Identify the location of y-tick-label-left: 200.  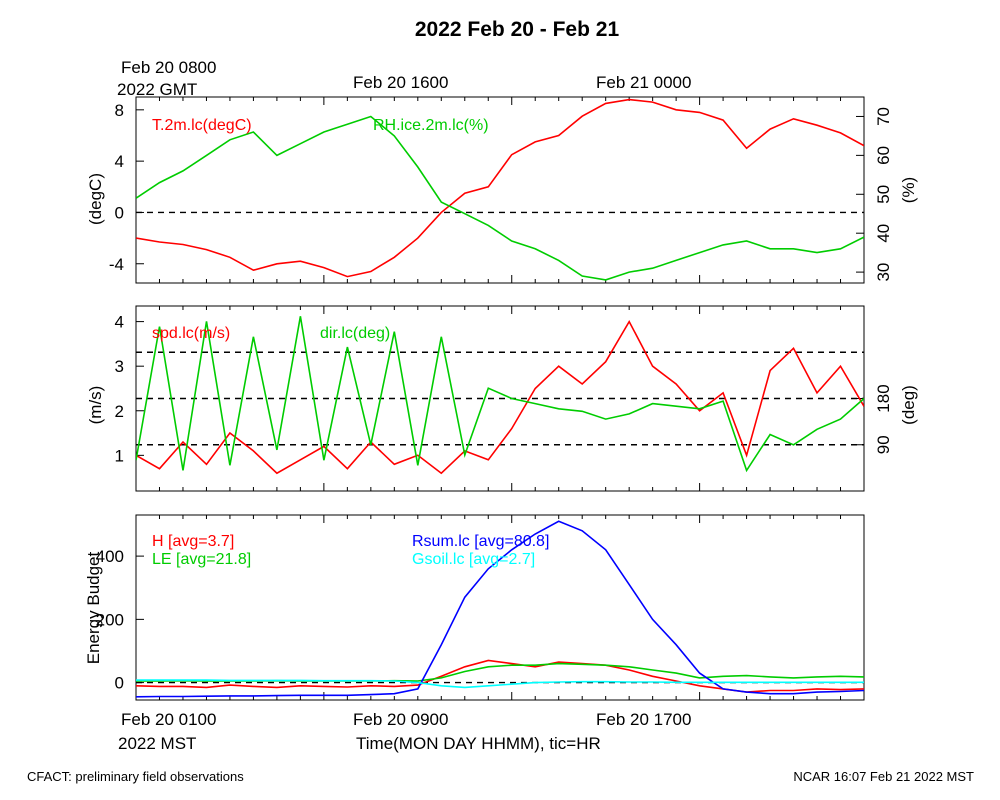
(110, 619).